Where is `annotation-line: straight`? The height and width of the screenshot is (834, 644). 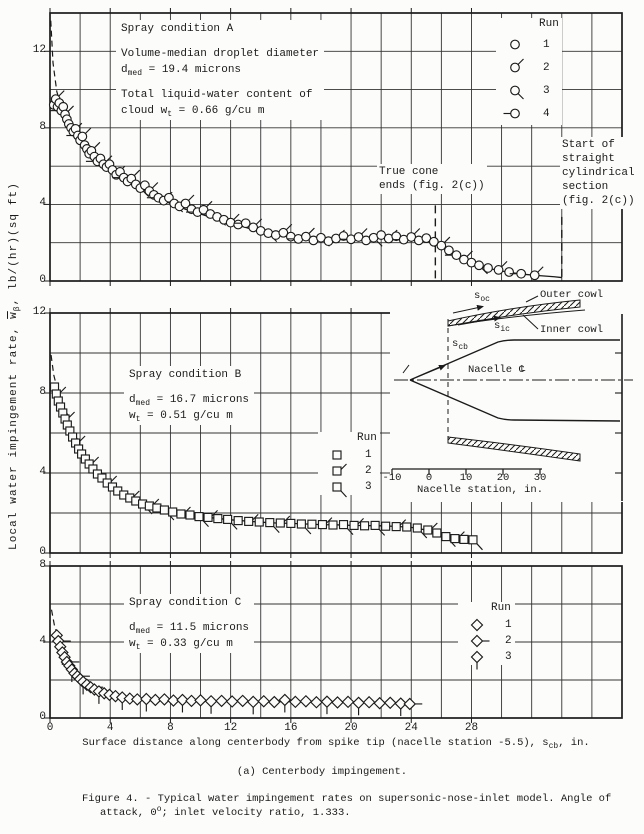
annotation-line: straight is located at coordinates (588, 159).